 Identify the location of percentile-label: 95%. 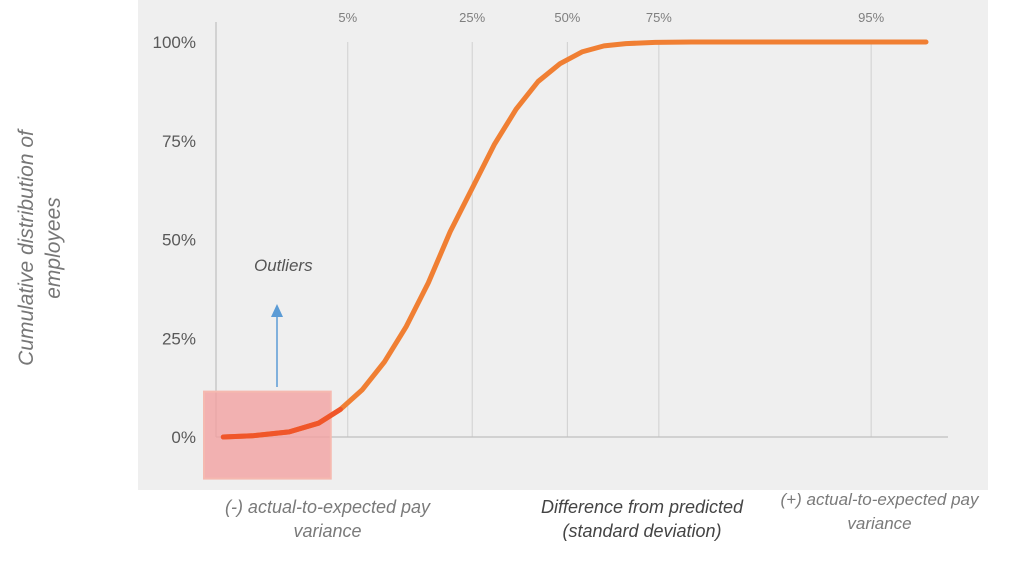
(871, 17).